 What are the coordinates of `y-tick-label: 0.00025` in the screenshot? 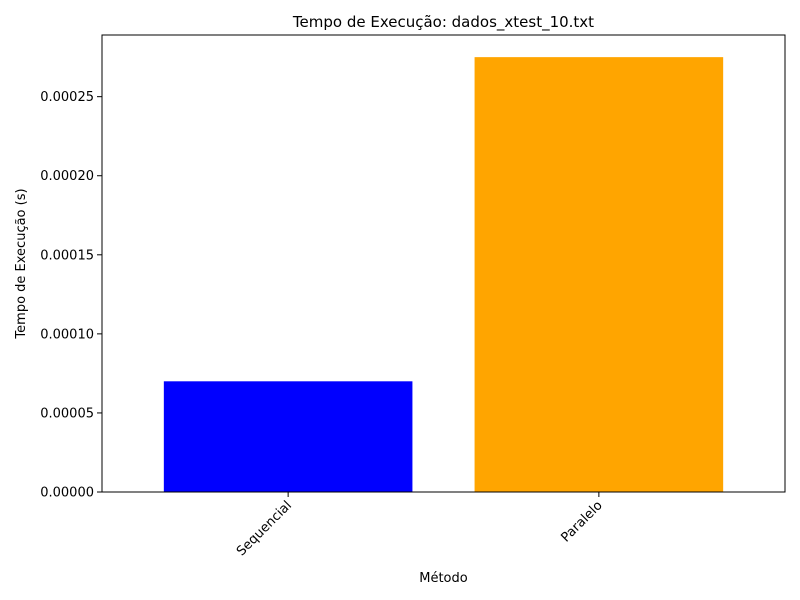 It's located at (67, 97).